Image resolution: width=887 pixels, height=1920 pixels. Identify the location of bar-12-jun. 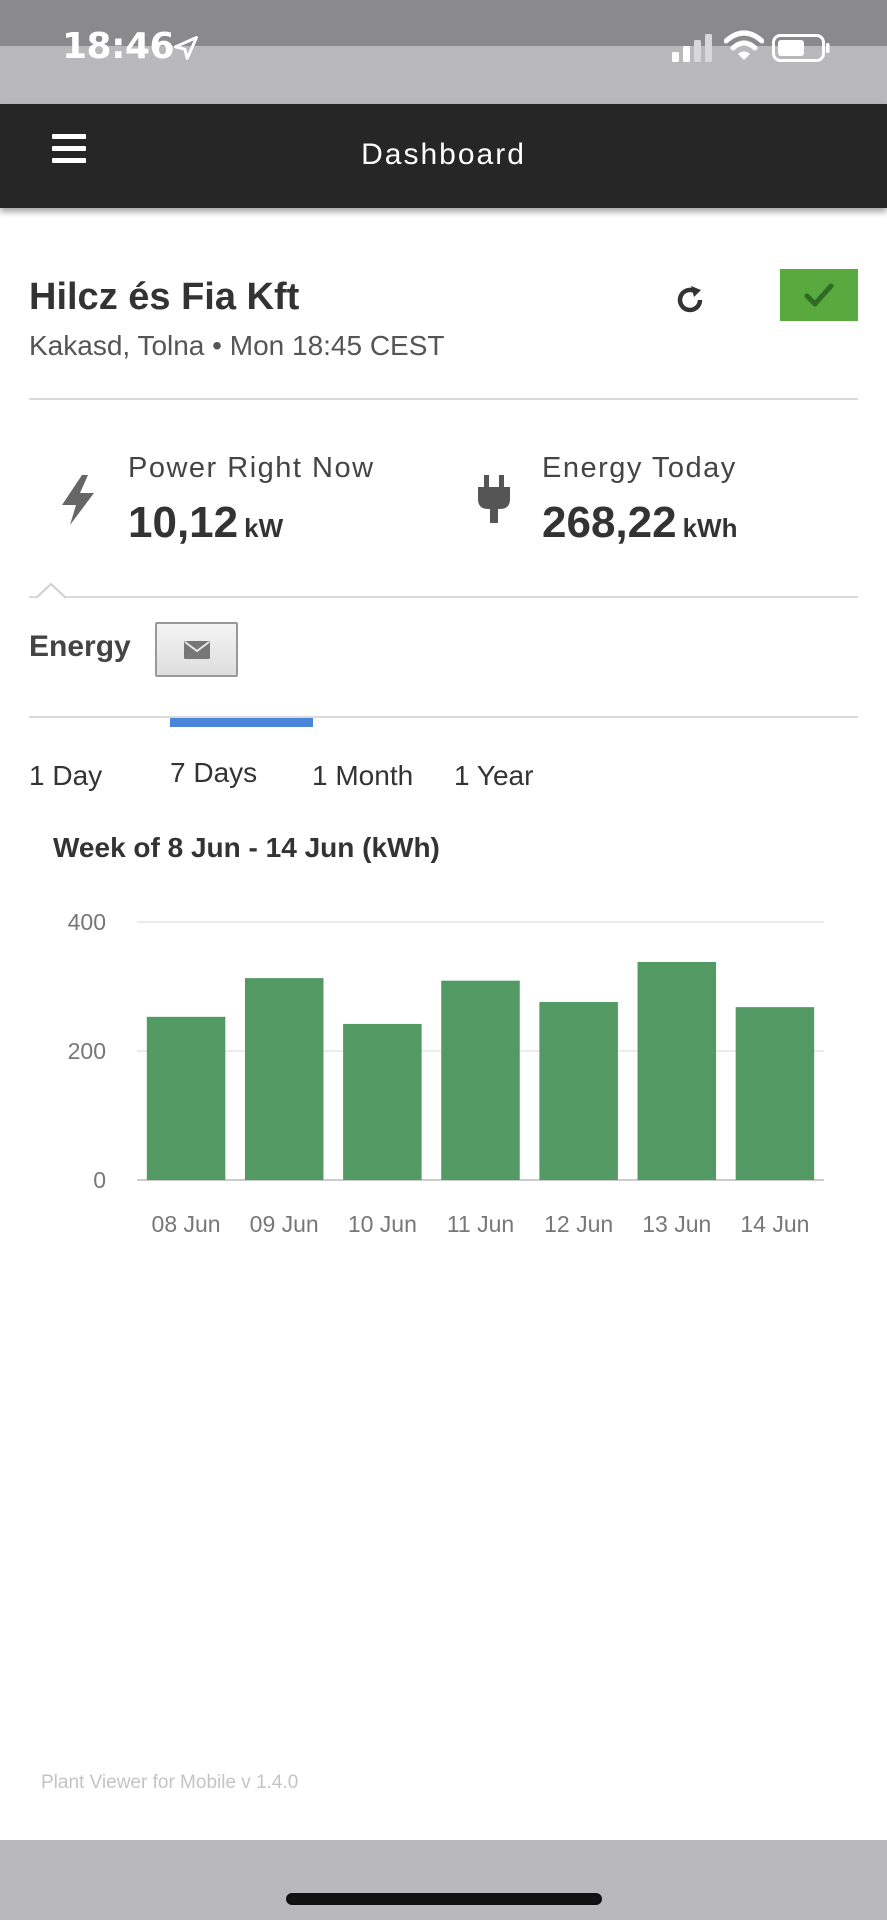
(578, 1090).